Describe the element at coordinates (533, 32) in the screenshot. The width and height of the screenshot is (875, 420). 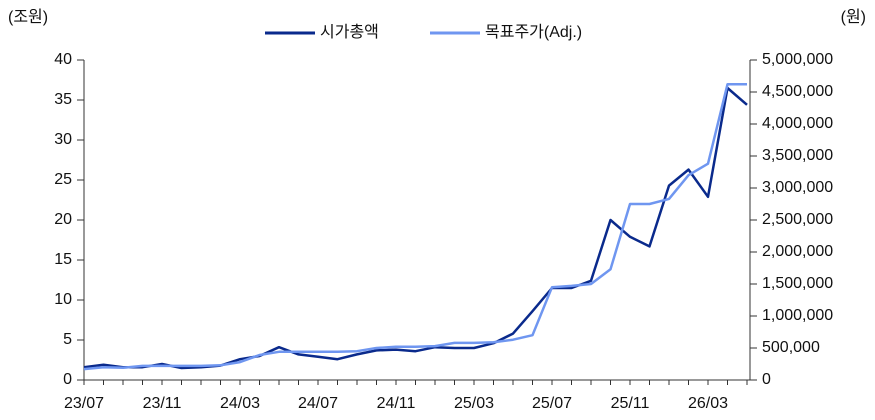
I see `legend-label: 목표주가(Adj.)` at that location.